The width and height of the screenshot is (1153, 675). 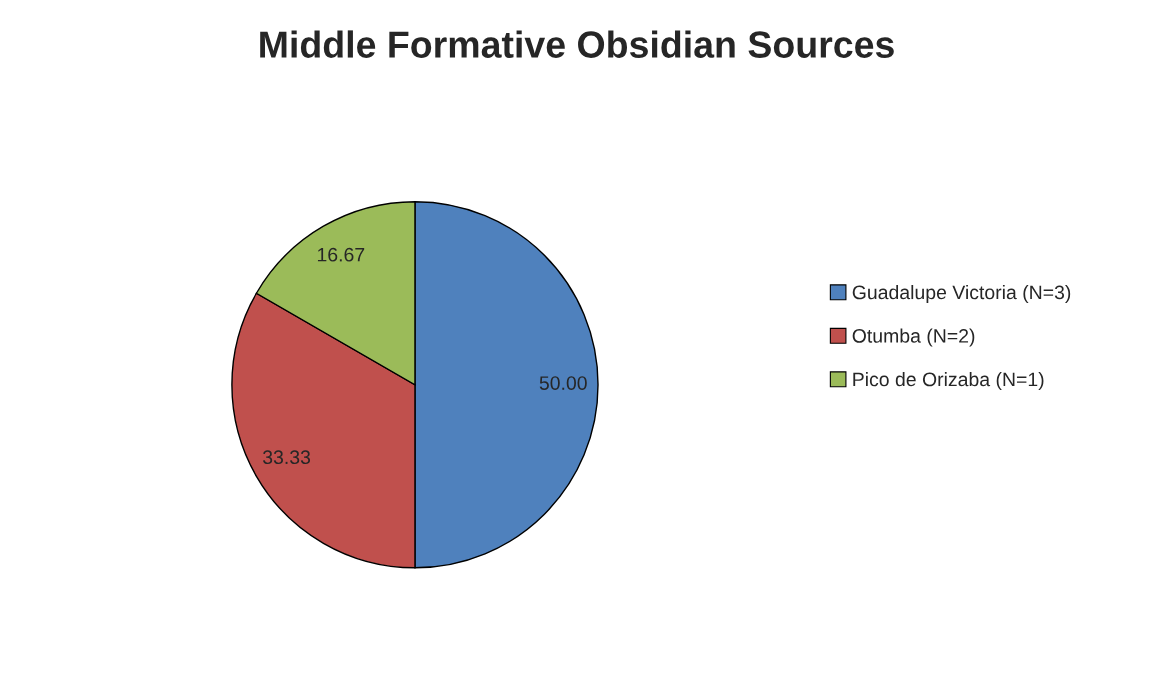 I want to click on chart-title: Middle Formative Obsidian Sources, so click(x=577, y=44).